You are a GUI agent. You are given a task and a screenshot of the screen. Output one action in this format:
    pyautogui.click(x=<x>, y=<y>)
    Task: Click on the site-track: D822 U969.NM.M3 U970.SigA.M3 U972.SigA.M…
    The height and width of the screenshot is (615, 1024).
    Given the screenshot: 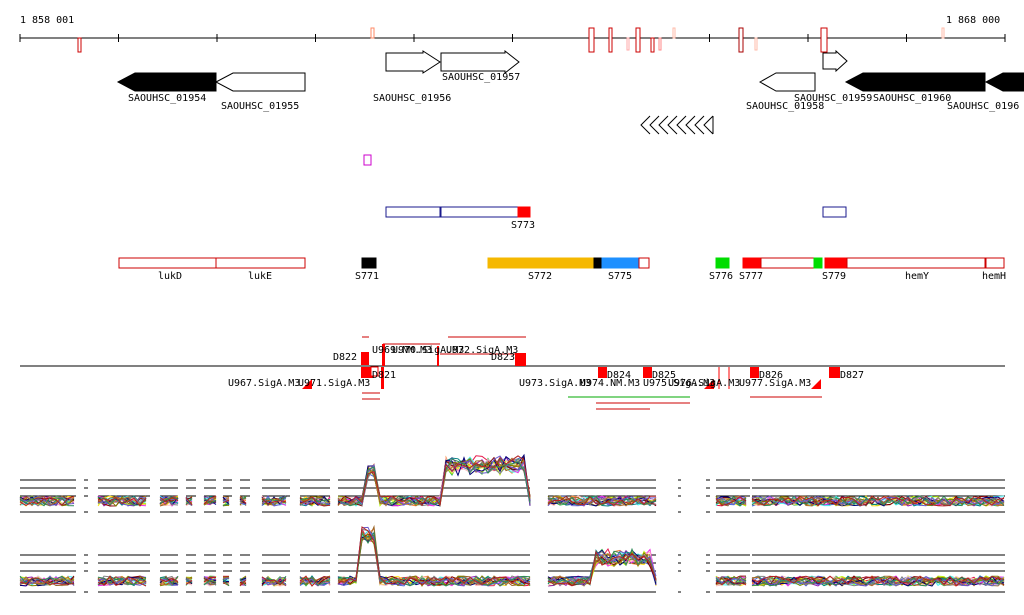 What is the action you would take?
    pyautogui.click(x=512, y=373)
    